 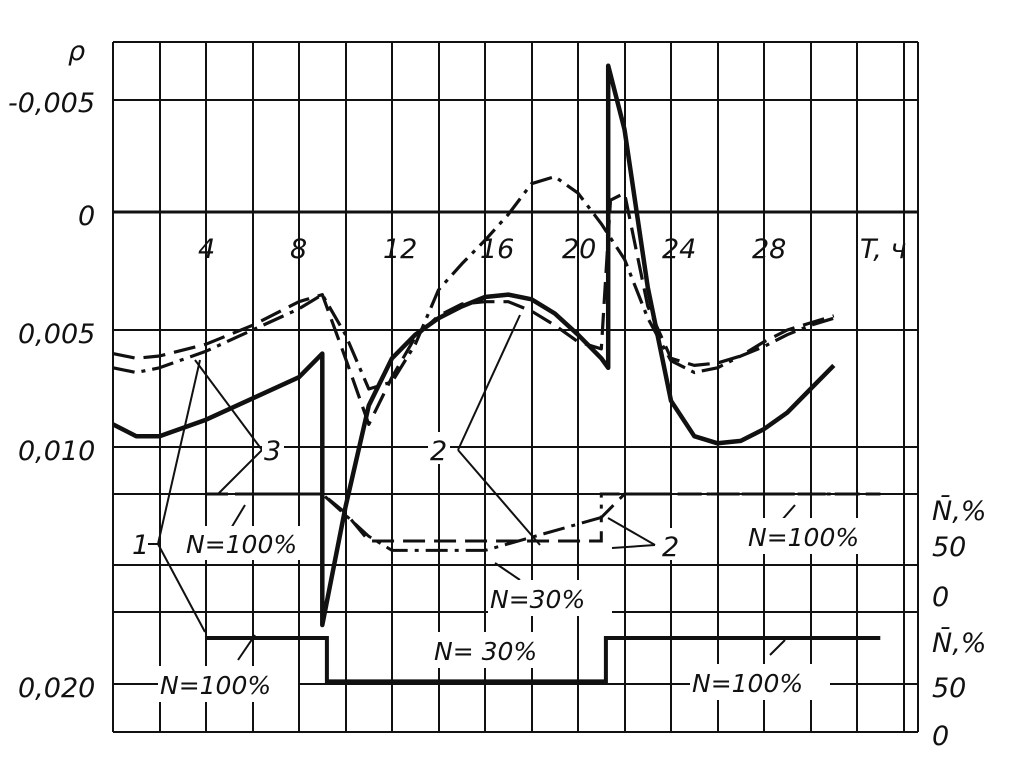 What do you see at coordinates (883, 249) in the screenshot?
I see `x-axis-label: T, ч` at bounding box center [883, 249].